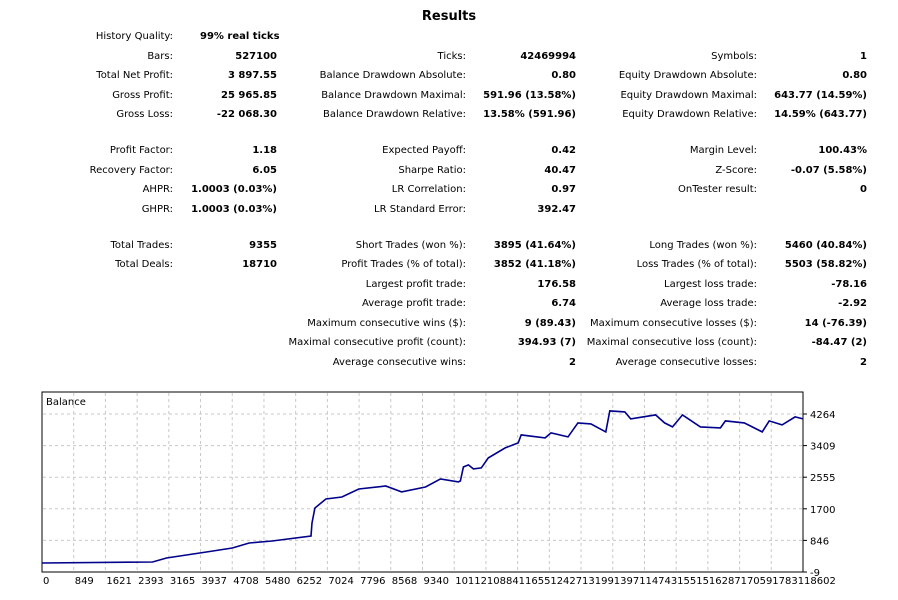 Image resolution: width=898 pixels, height=600 pixels. Describe the element at coordinates (696, 264) in the screenshot. I see `stat-label: Loss Trades (% of total):` at that location.